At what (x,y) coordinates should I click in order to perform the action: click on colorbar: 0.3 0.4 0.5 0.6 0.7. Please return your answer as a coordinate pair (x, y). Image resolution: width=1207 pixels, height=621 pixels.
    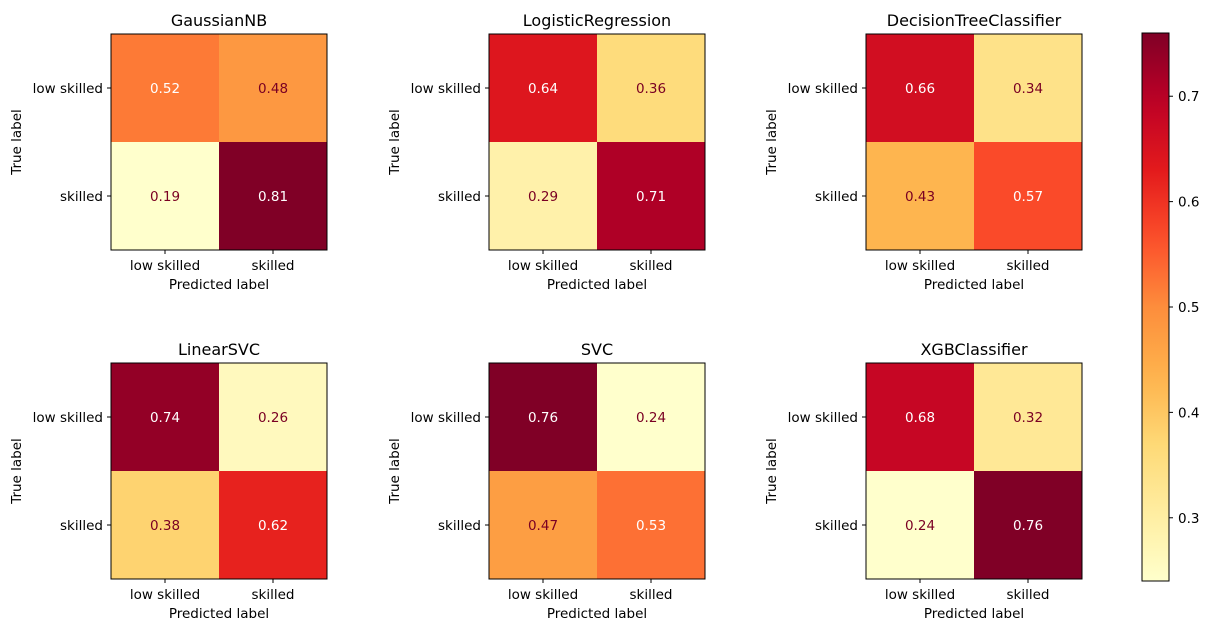
    Looking at the image, I should click on (1170, 307).